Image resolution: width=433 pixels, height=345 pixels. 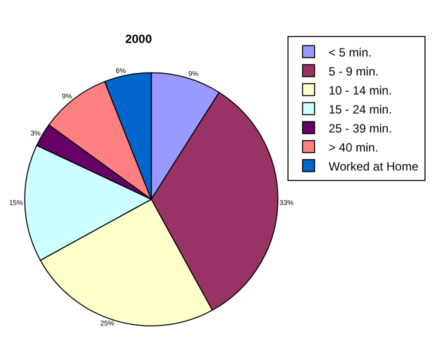 I want to click on legend-label: Worked at Home, so click(x=373, y=166).